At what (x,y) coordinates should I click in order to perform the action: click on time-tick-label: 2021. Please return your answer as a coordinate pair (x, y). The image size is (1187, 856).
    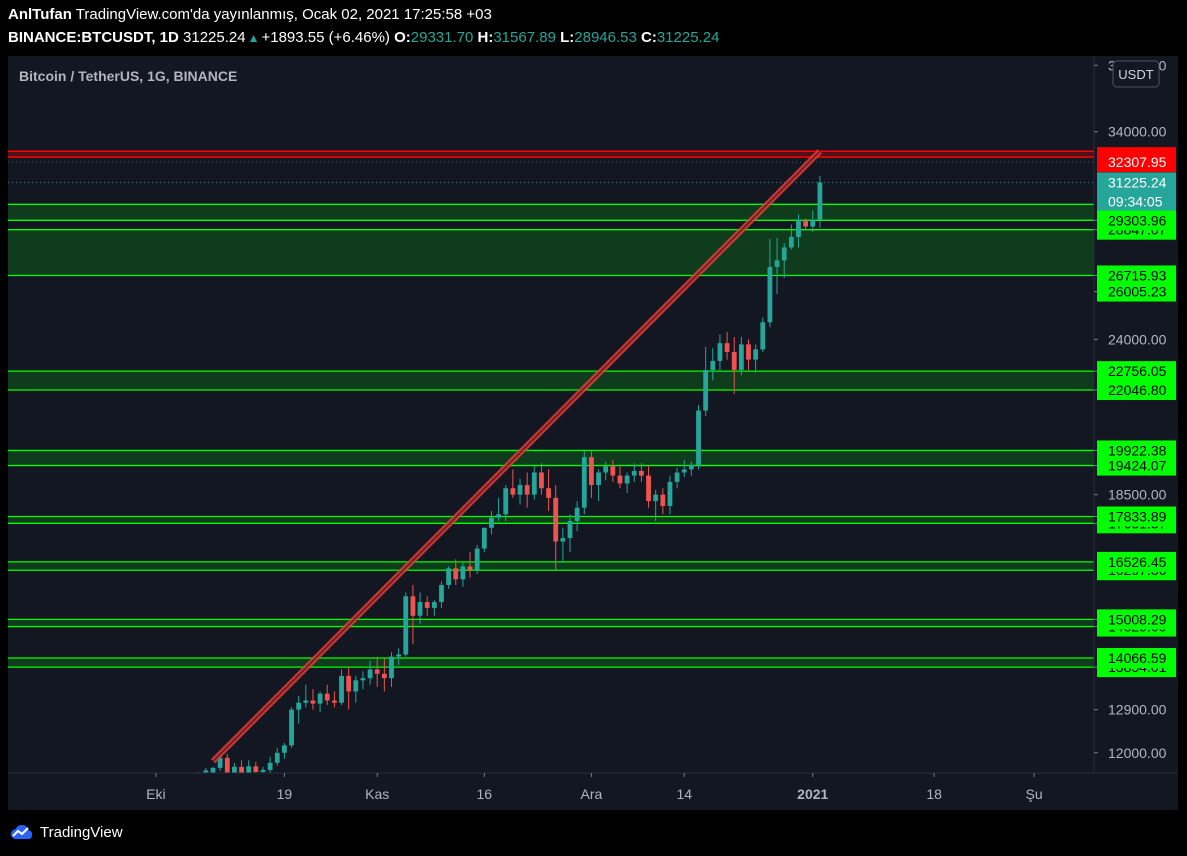
    Looking at the image, I should click on (812, 794).